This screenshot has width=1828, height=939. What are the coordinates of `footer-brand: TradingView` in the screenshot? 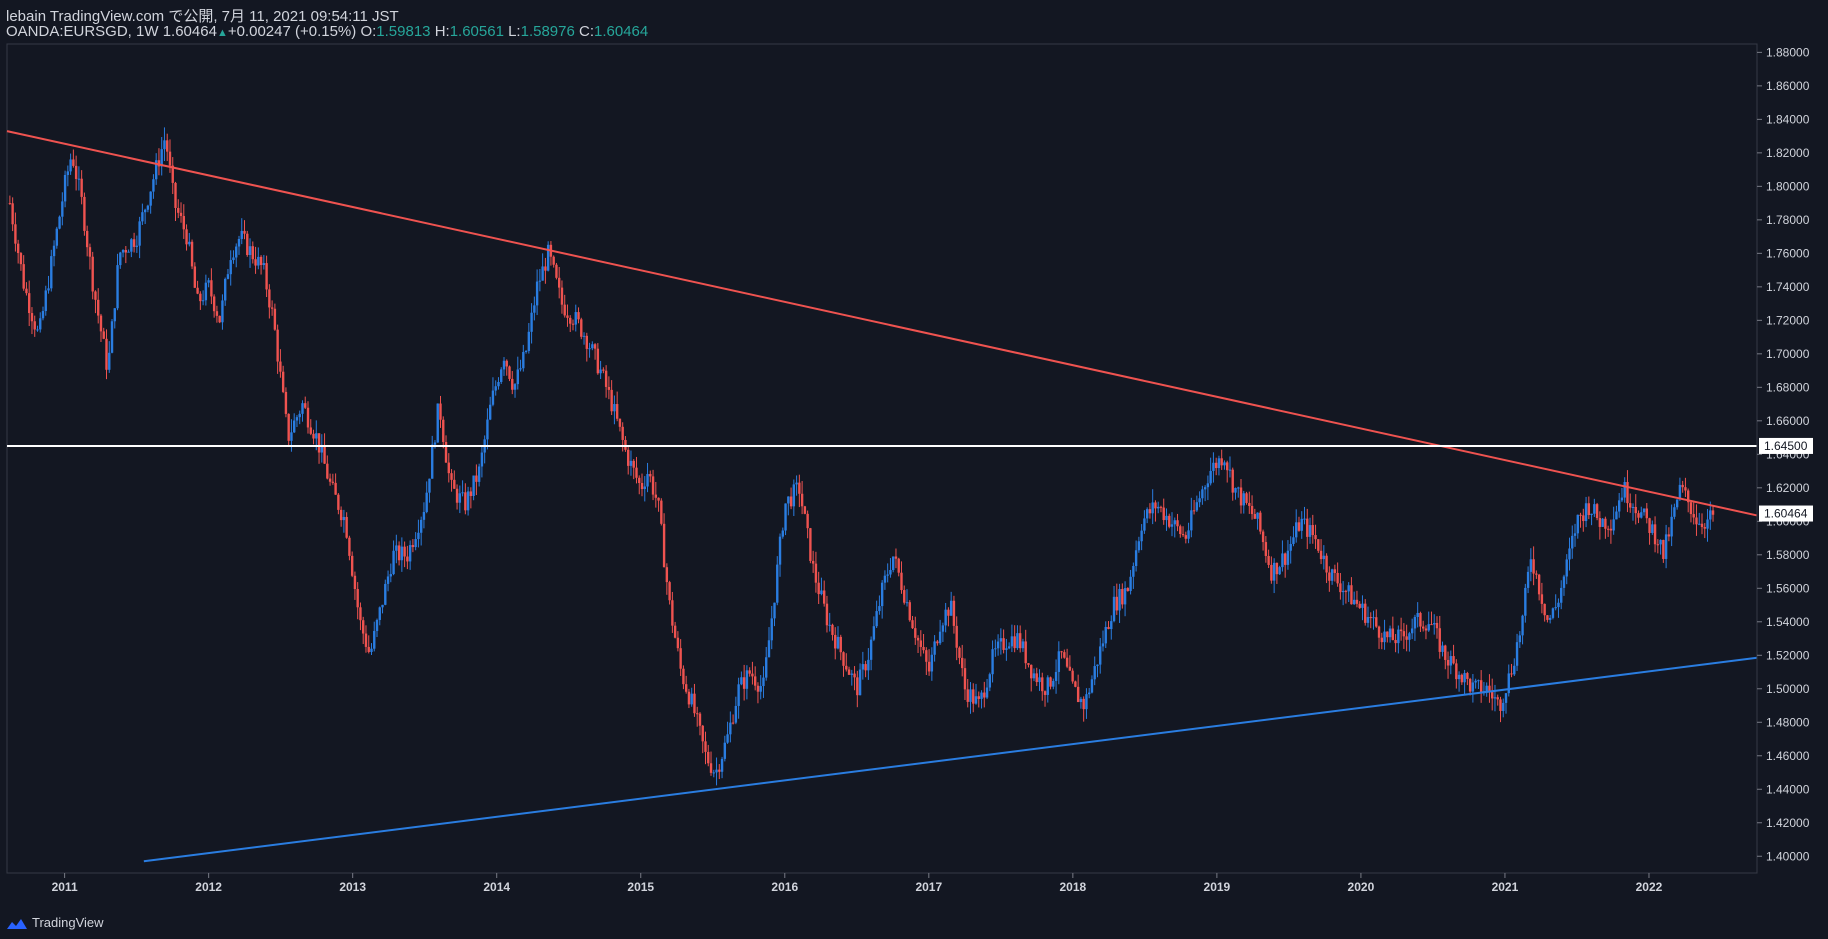 It's located at (55, 922).